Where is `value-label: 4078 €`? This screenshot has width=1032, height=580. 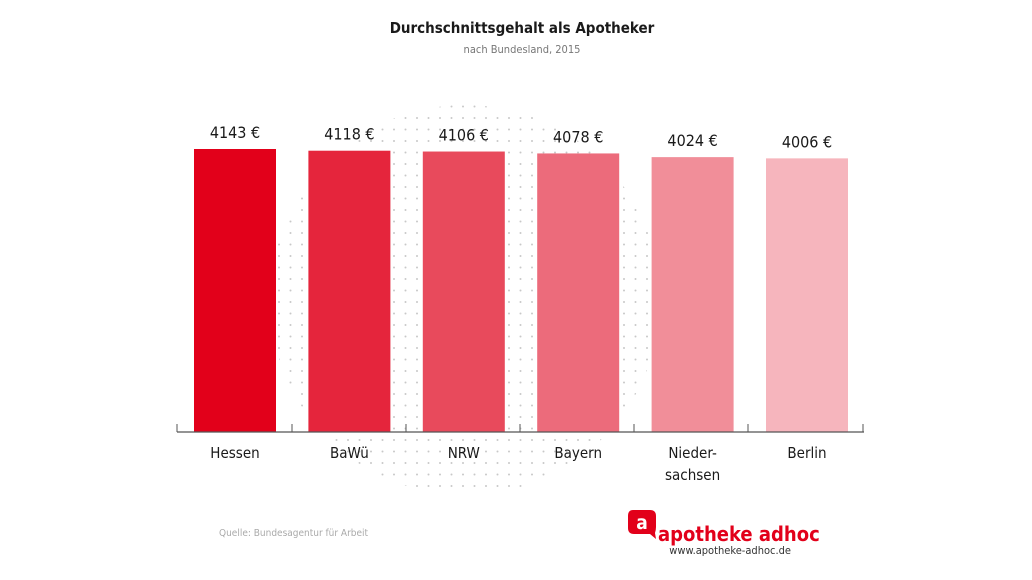 value-label: 4078 € is located at coordinates (578, 136).